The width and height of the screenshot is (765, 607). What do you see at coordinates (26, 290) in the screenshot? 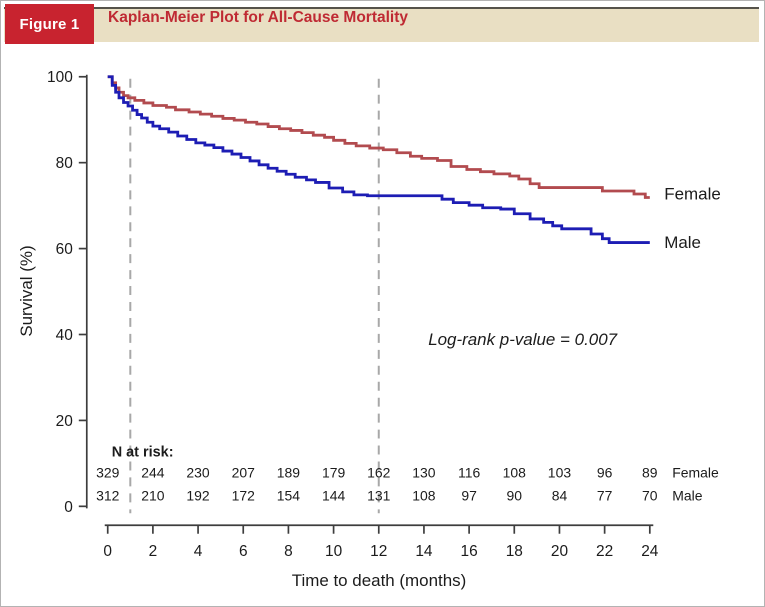
I see `y-axis-title: Survival (%)` at bounding box center [26, 290].